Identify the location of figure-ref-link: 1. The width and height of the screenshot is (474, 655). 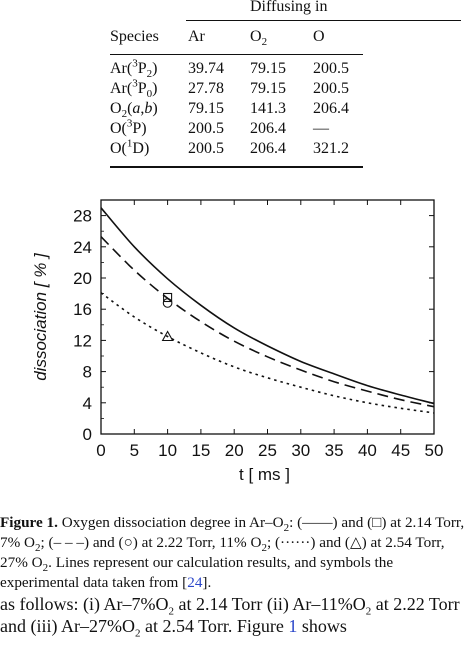
(293, 626).